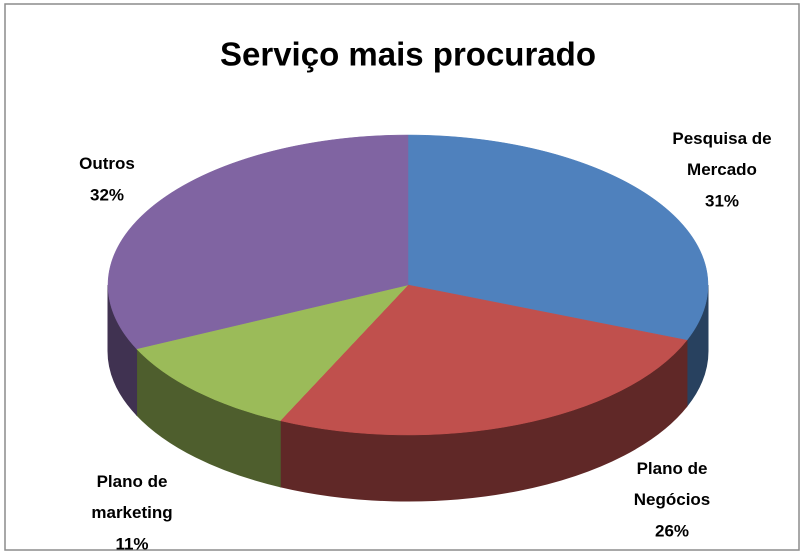  I want to click on label-line: marketing, so click(131, 512).